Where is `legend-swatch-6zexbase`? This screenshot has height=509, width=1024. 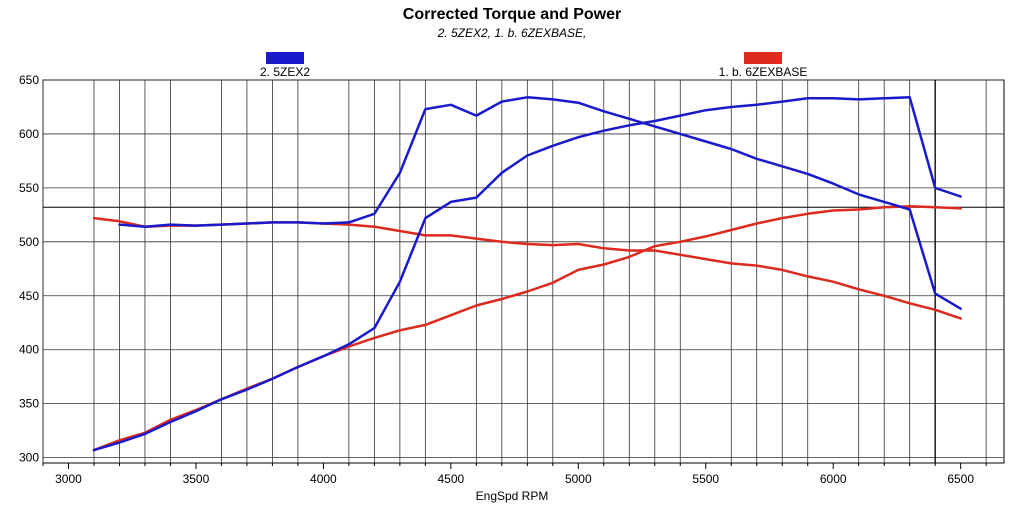 legend-swatch-6zexbase is located at coordinates (763, 58).